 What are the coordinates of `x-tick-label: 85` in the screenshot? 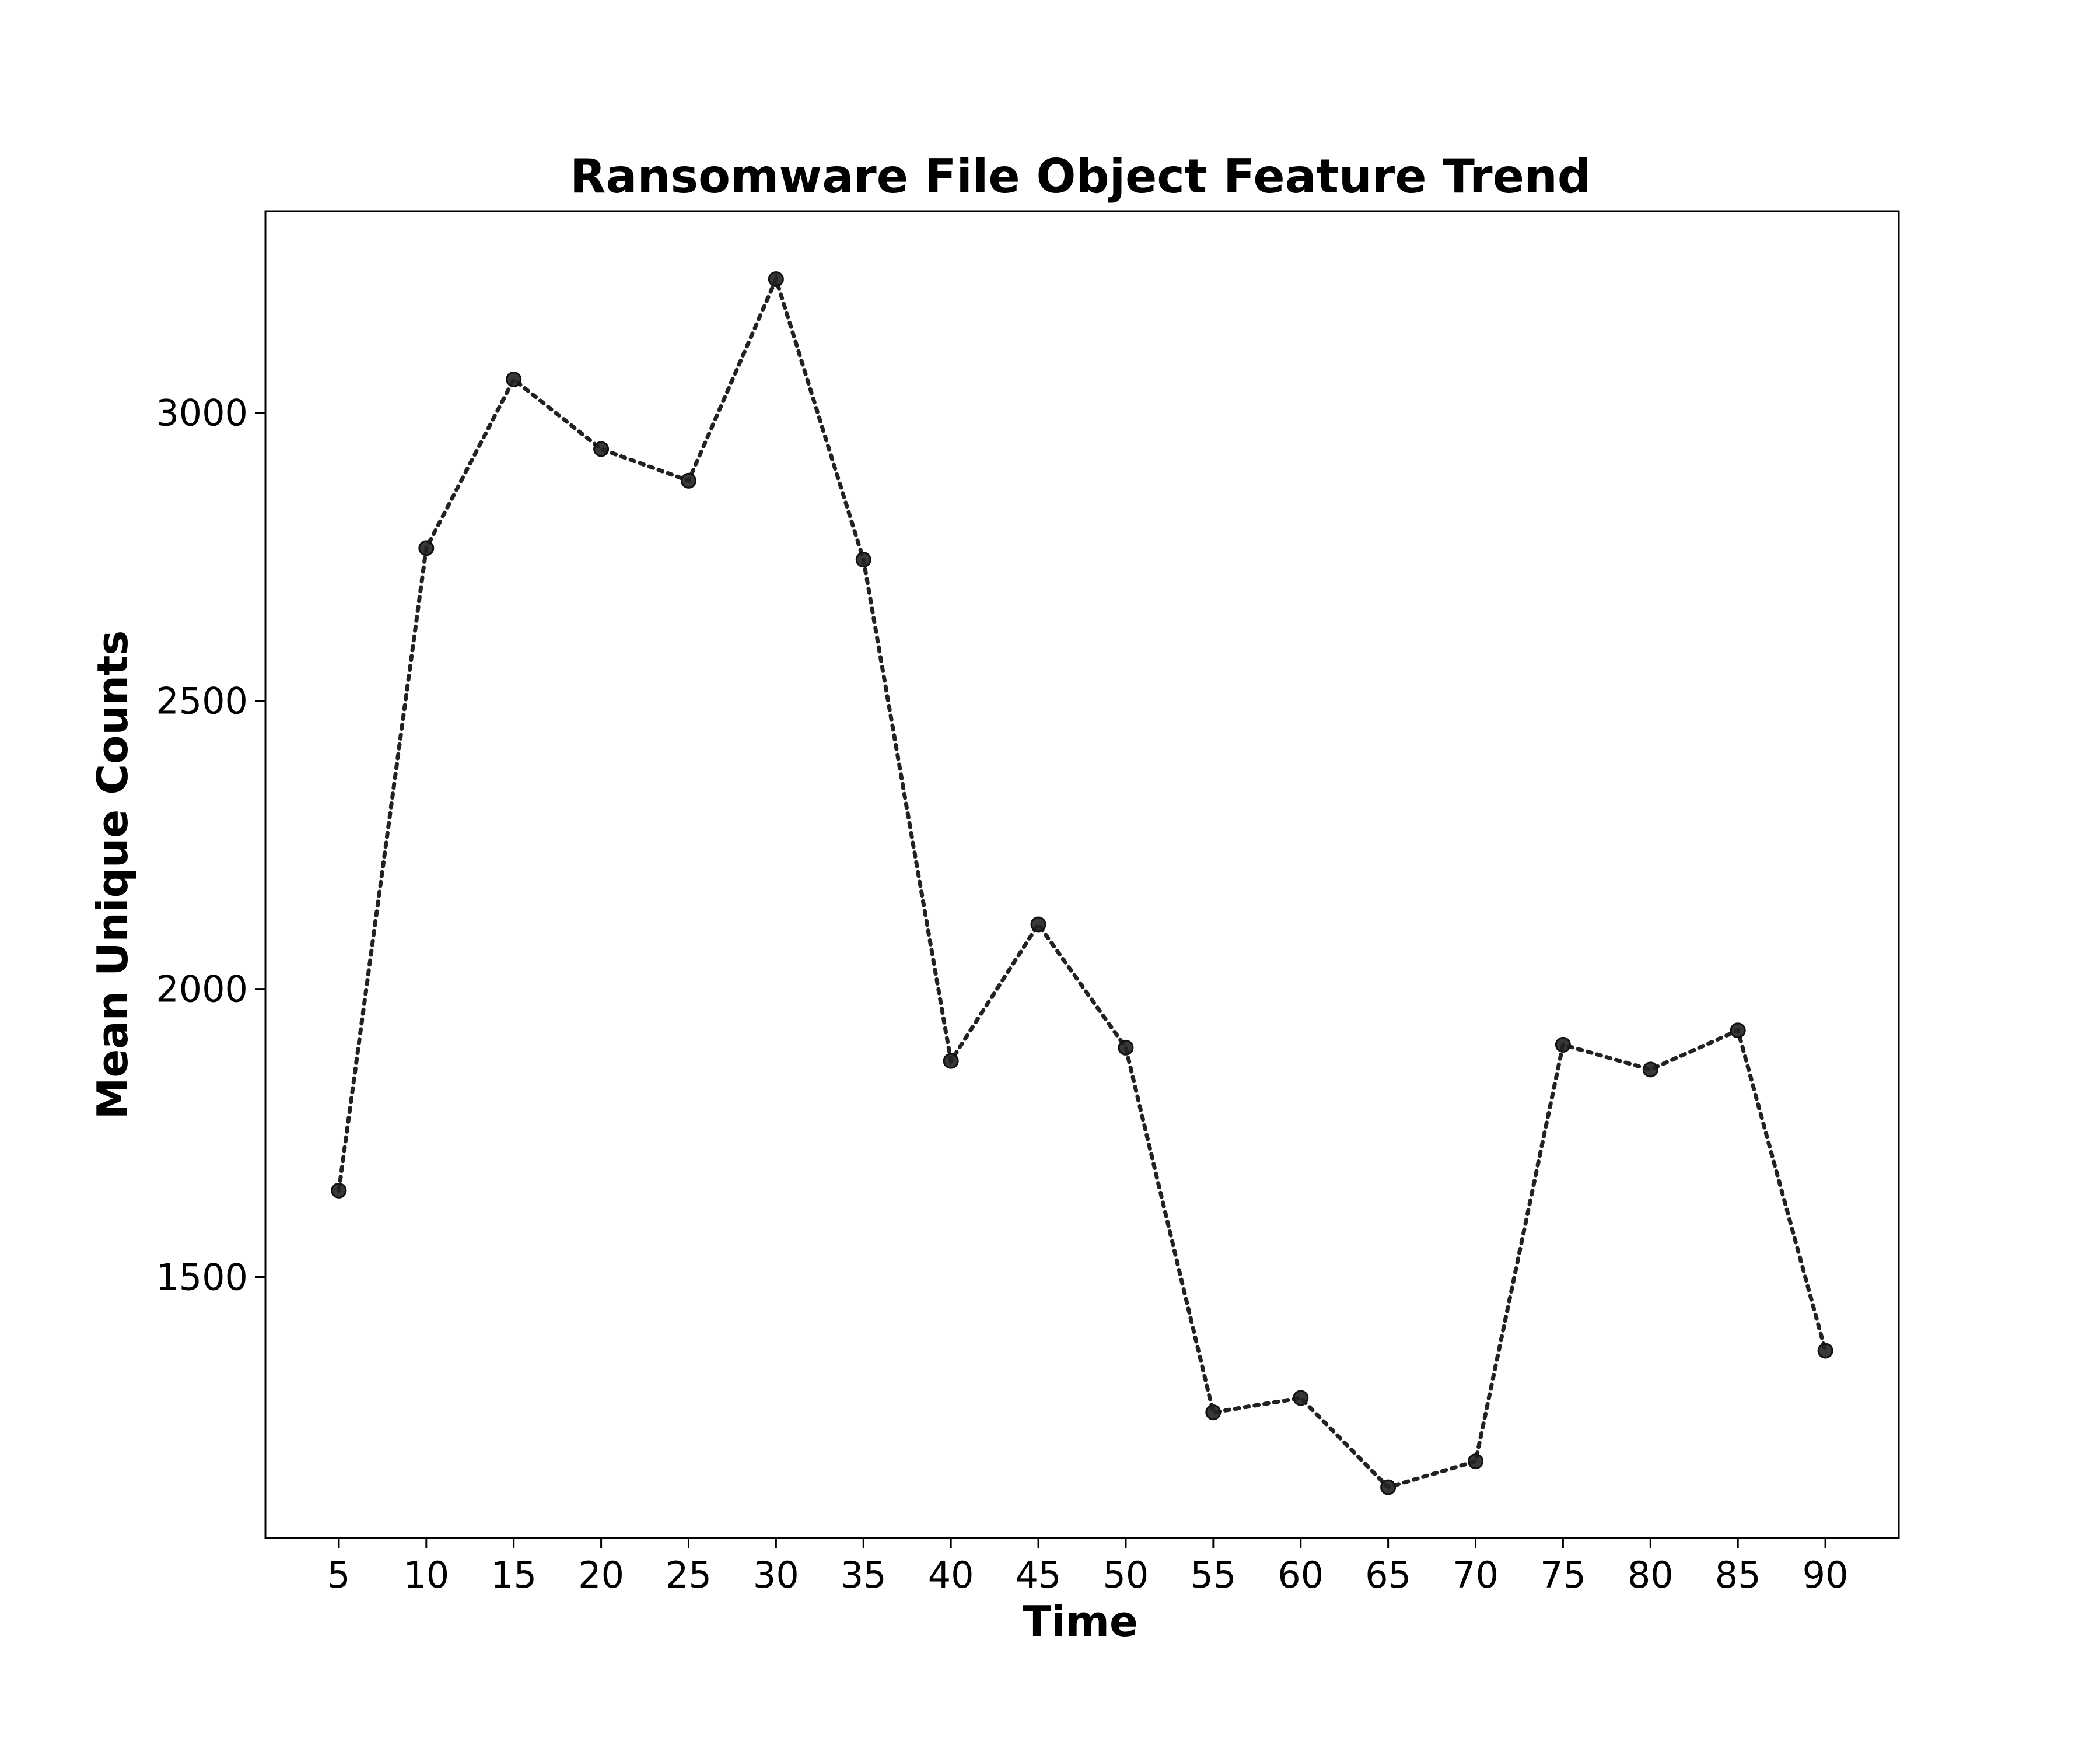 It's located at (1738, 1575).